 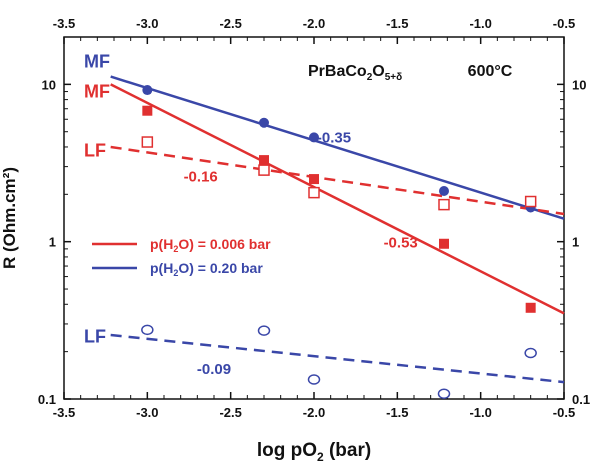 I want to click on x-tick-label-bottom: -2.0, so click(x=314, y=412).